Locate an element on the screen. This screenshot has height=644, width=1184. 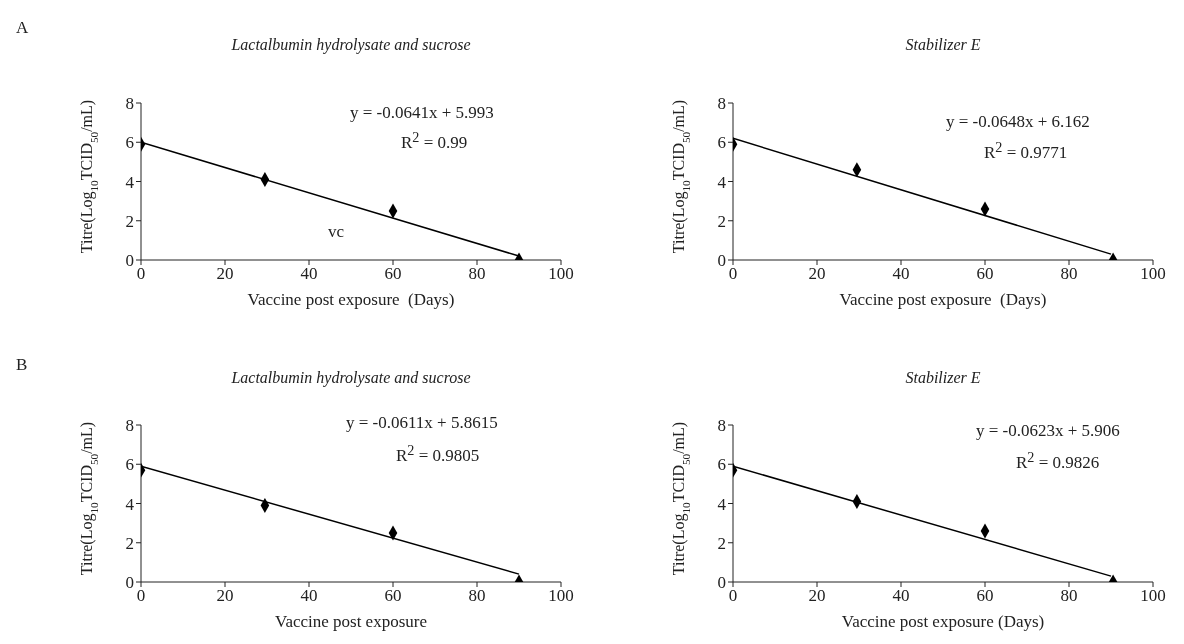
annotation: y = -0.0623x + 5.906 is located at coordinates (1048, 431).